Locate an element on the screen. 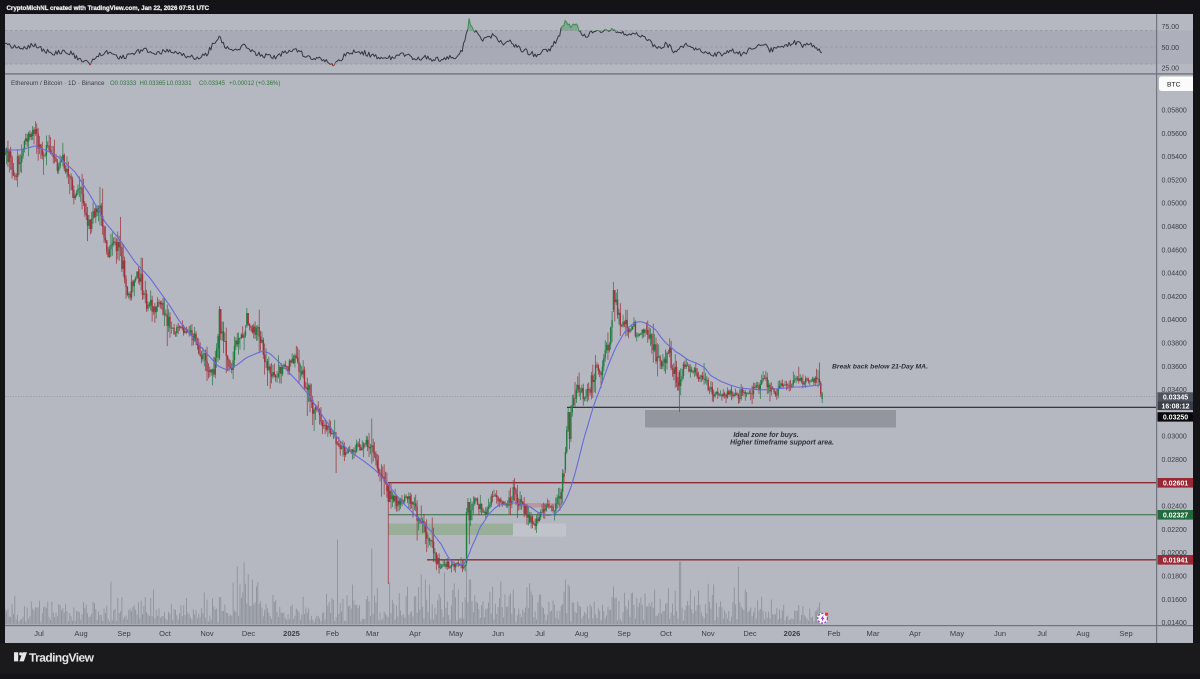  svg-text: 0.02327 is located at coordinates (1175, 515).